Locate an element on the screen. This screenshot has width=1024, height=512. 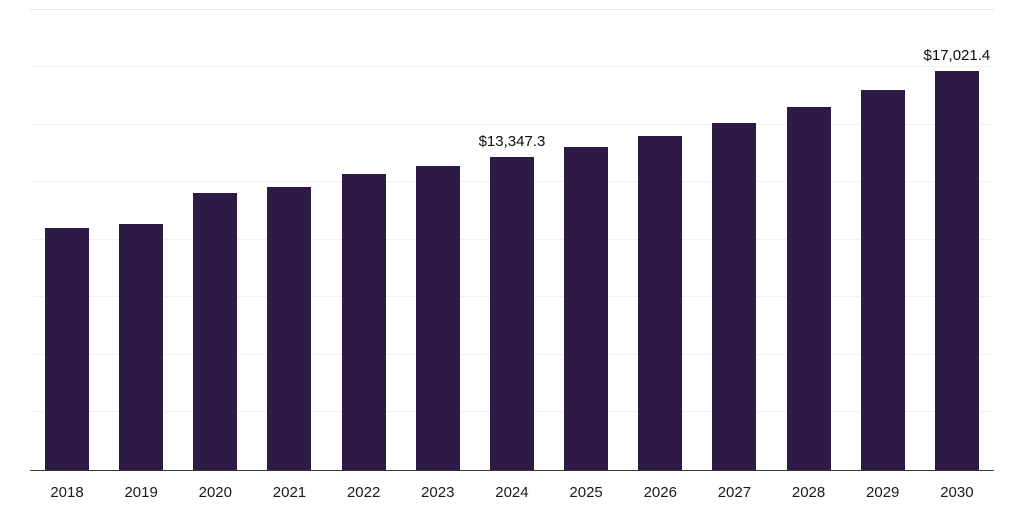
bar-value-label: $17,021.4 is located at coordinates (957, 55).